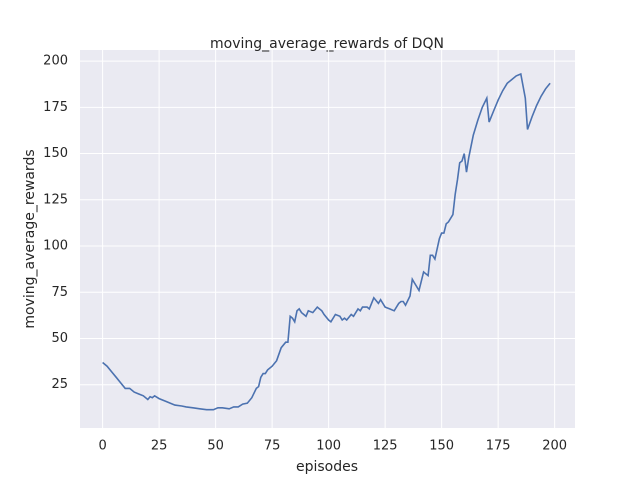 Image resolution: width=640 pixels, height=484 pixels. What do you see at coordinates (327, 44) in the screenshot?
I see `chart-title: moving_average_rewards of DQN` at bounding box center [327, 44].